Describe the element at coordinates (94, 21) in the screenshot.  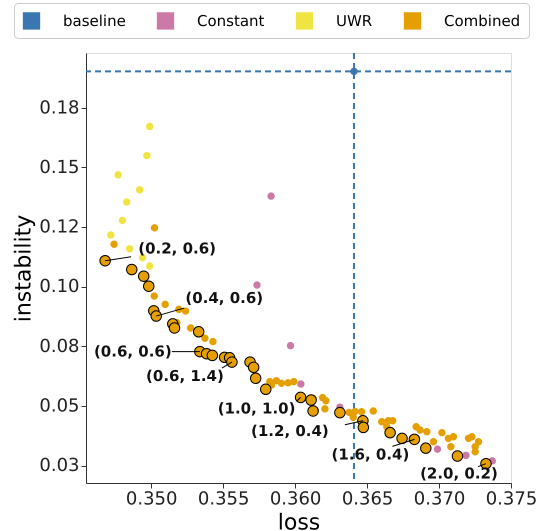
I see `legend-label: baseline` at that location.